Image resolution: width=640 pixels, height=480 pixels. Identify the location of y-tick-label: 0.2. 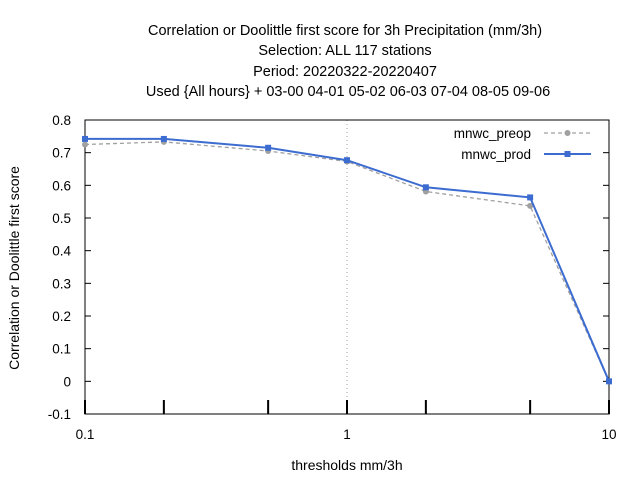
(61, 316).